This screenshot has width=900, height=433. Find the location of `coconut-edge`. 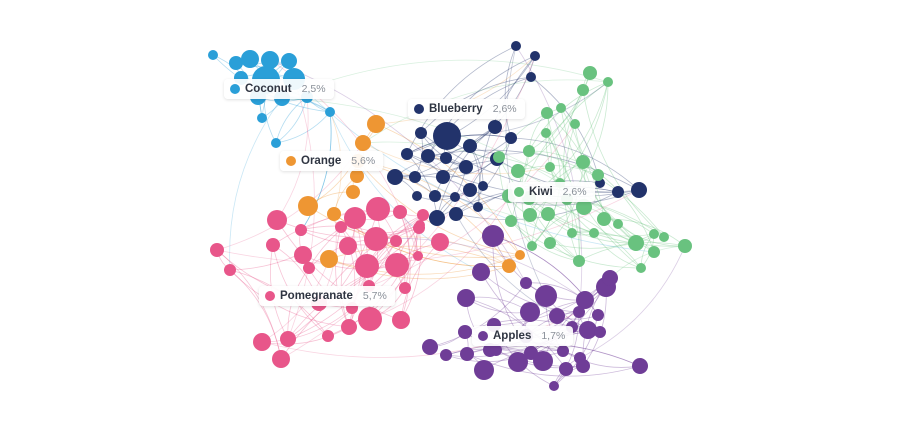

coconut-edge is located at coordinates (303, 127).